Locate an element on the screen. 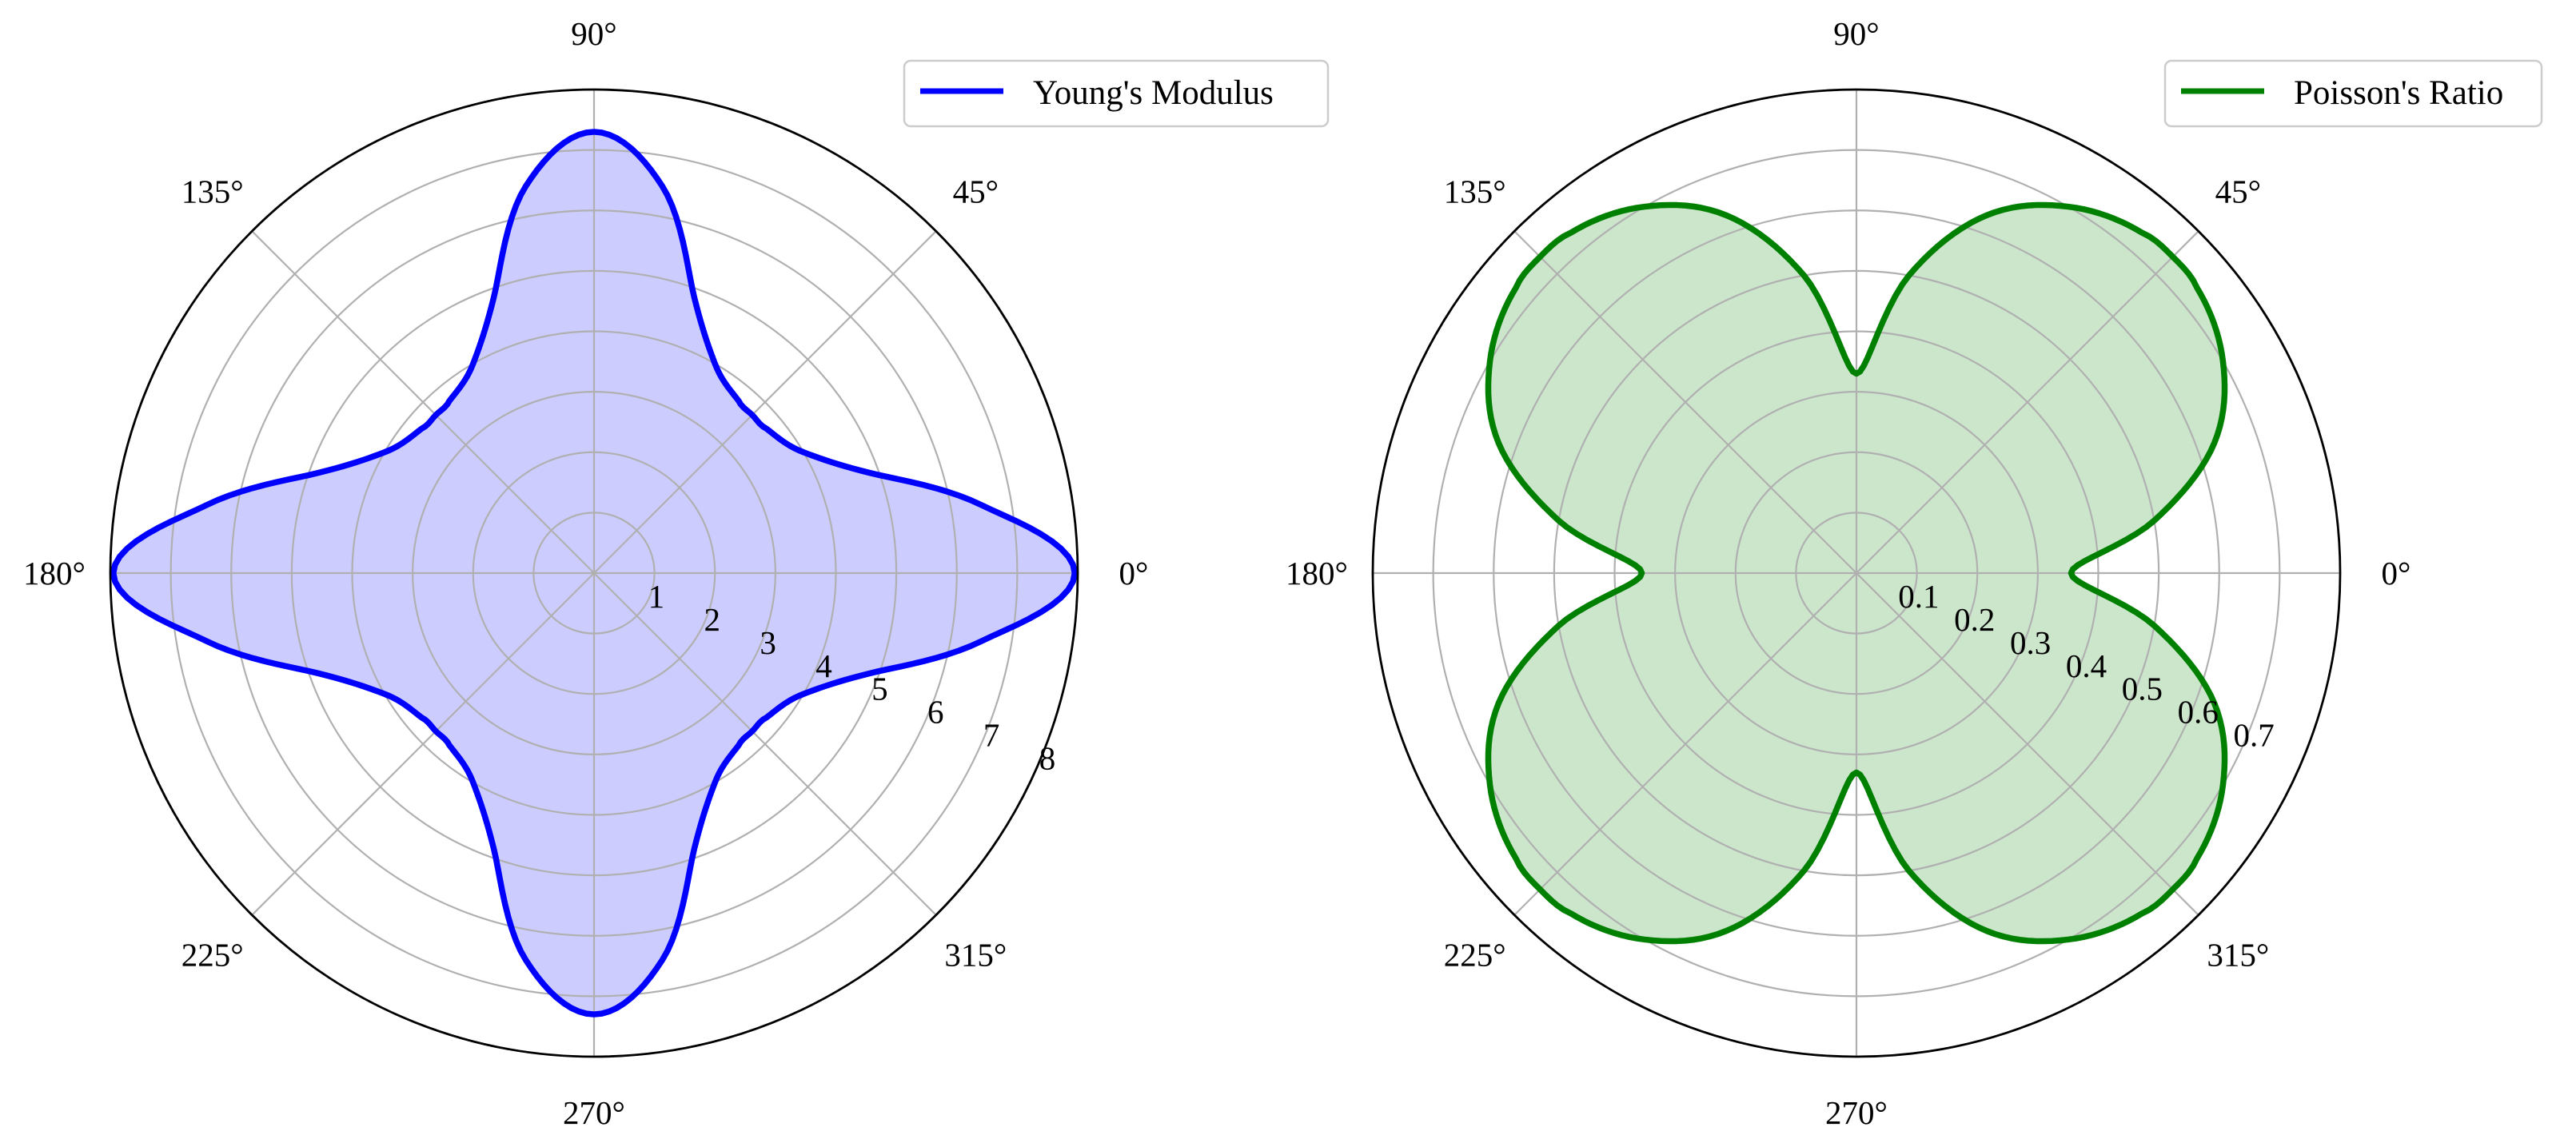 This screenshot has width=2576, height=1147. radial-tick-label: 3 is located at coordinates (768, 643).